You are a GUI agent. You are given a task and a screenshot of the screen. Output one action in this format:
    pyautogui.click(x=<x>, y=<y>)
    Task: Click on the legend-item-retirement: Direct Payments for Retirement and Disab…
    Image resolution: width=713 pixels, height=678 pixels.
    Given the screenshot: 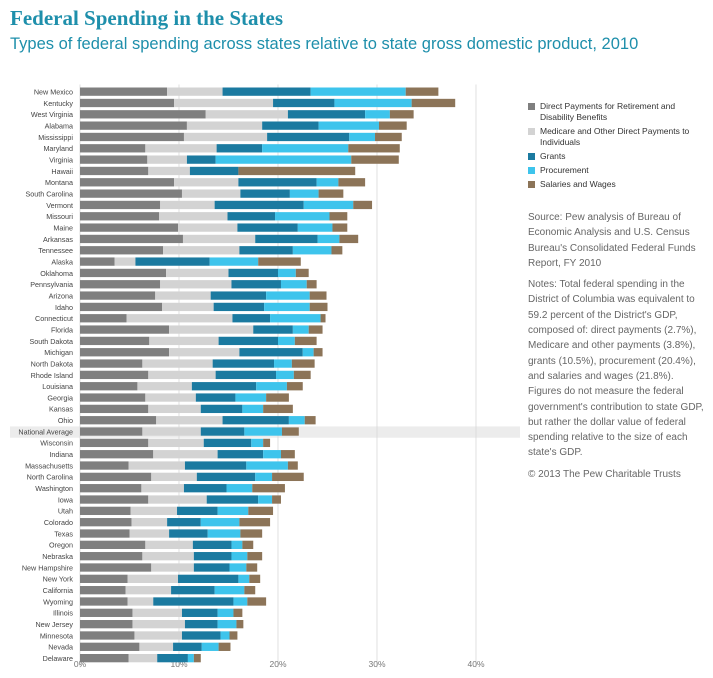 What is the action you would take?
    pyautogui.click(x=618, y=112)
    